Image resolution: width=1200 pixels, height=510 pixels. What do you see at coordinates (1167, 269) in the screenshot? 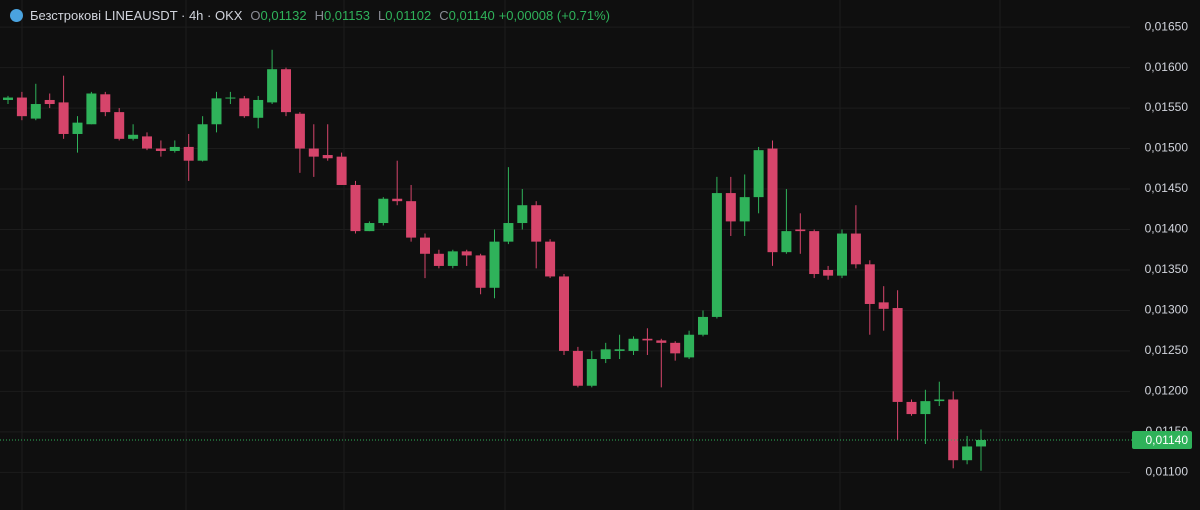
I see `y-tick-label: 0,01350` at bounding box center [1167, 269].